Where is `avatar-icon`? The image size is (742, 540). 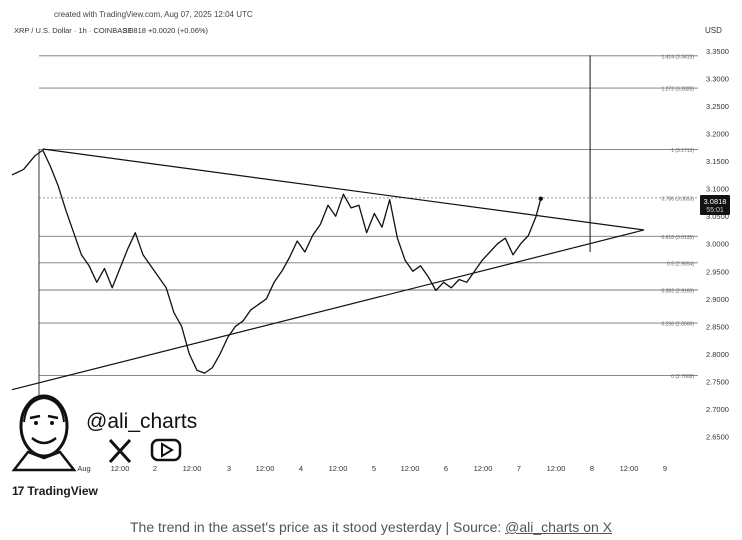
avatar-icon is located at coordinates (44, 433).